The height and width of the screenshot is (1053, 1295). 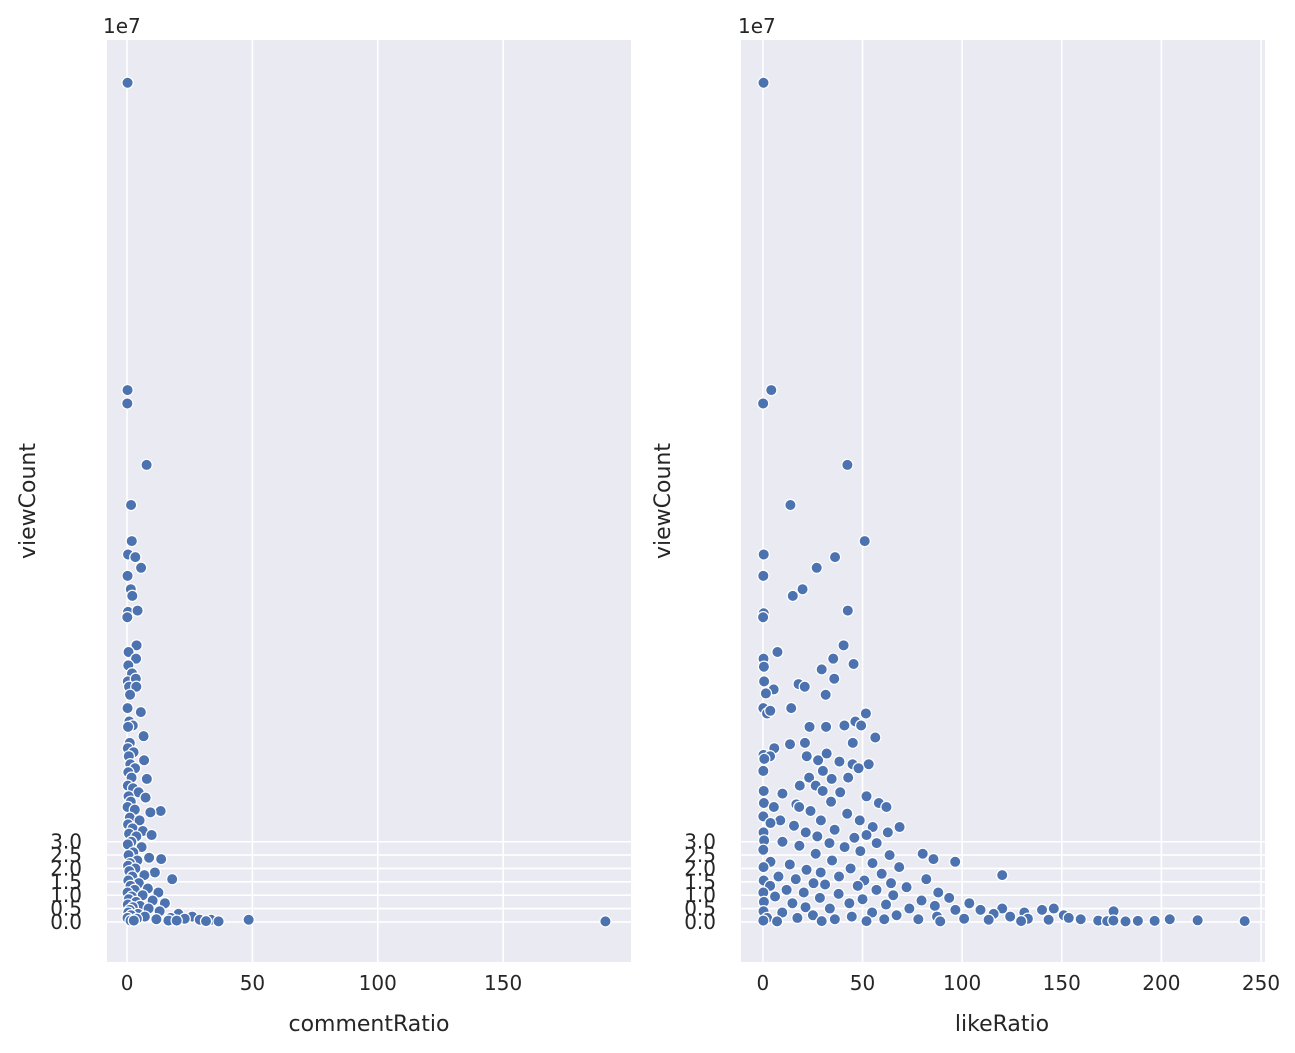 What do you see at coordinates (1002, 1024) in the screenshot?
I see `x-axis-label: likeRatio` at bounding box center [1002, 1024].